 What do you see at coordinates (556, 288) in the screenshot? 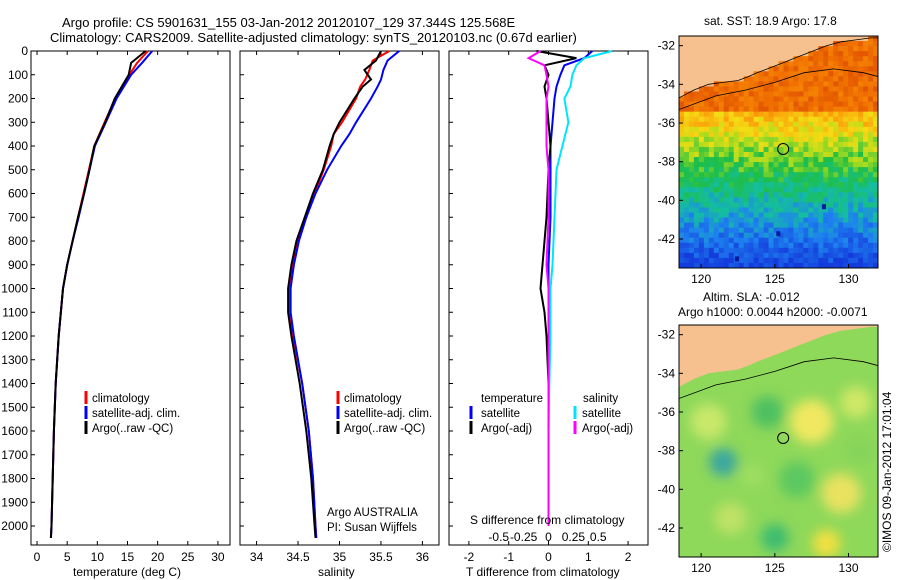
I see `series-line-temperature-argo-adj` at bounding box center [556, 288].